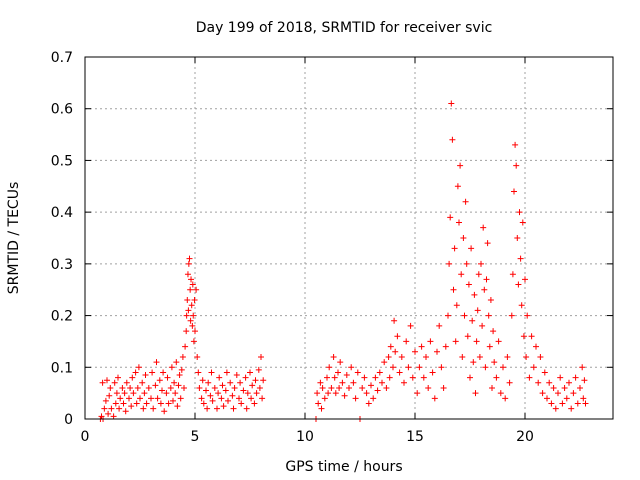 This screenshot has width=640, height=480. Describe the element at coordinates (62, 161) in the screenshot. I see `y-tick-label: 0.5` at that location.